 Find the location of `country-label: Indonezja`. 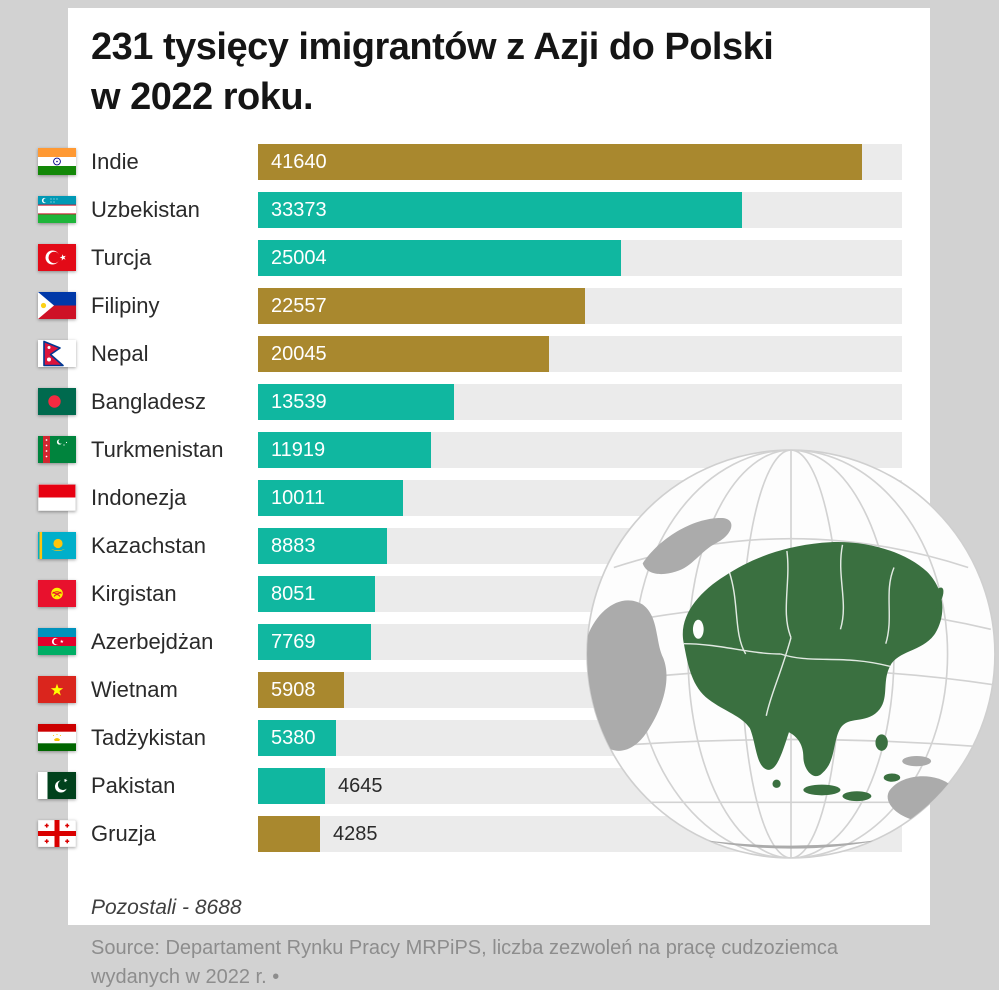

country-label: Indonezja is located at coordinates (139, 497).